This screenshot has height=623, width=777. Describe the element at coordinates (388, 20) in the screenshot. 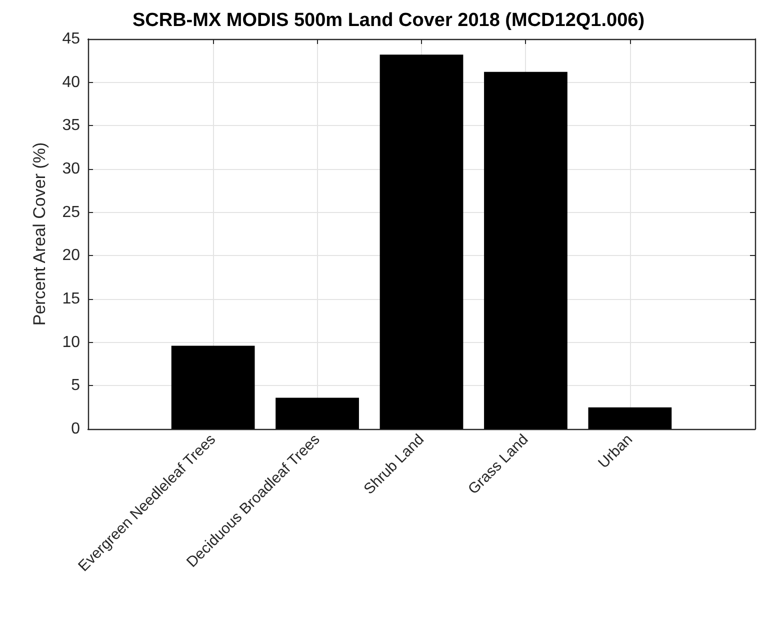

I see `chart-title: SCRB-MX MODIS 500m Land Cover 2018 (MCD12Q1.006)` at that location.